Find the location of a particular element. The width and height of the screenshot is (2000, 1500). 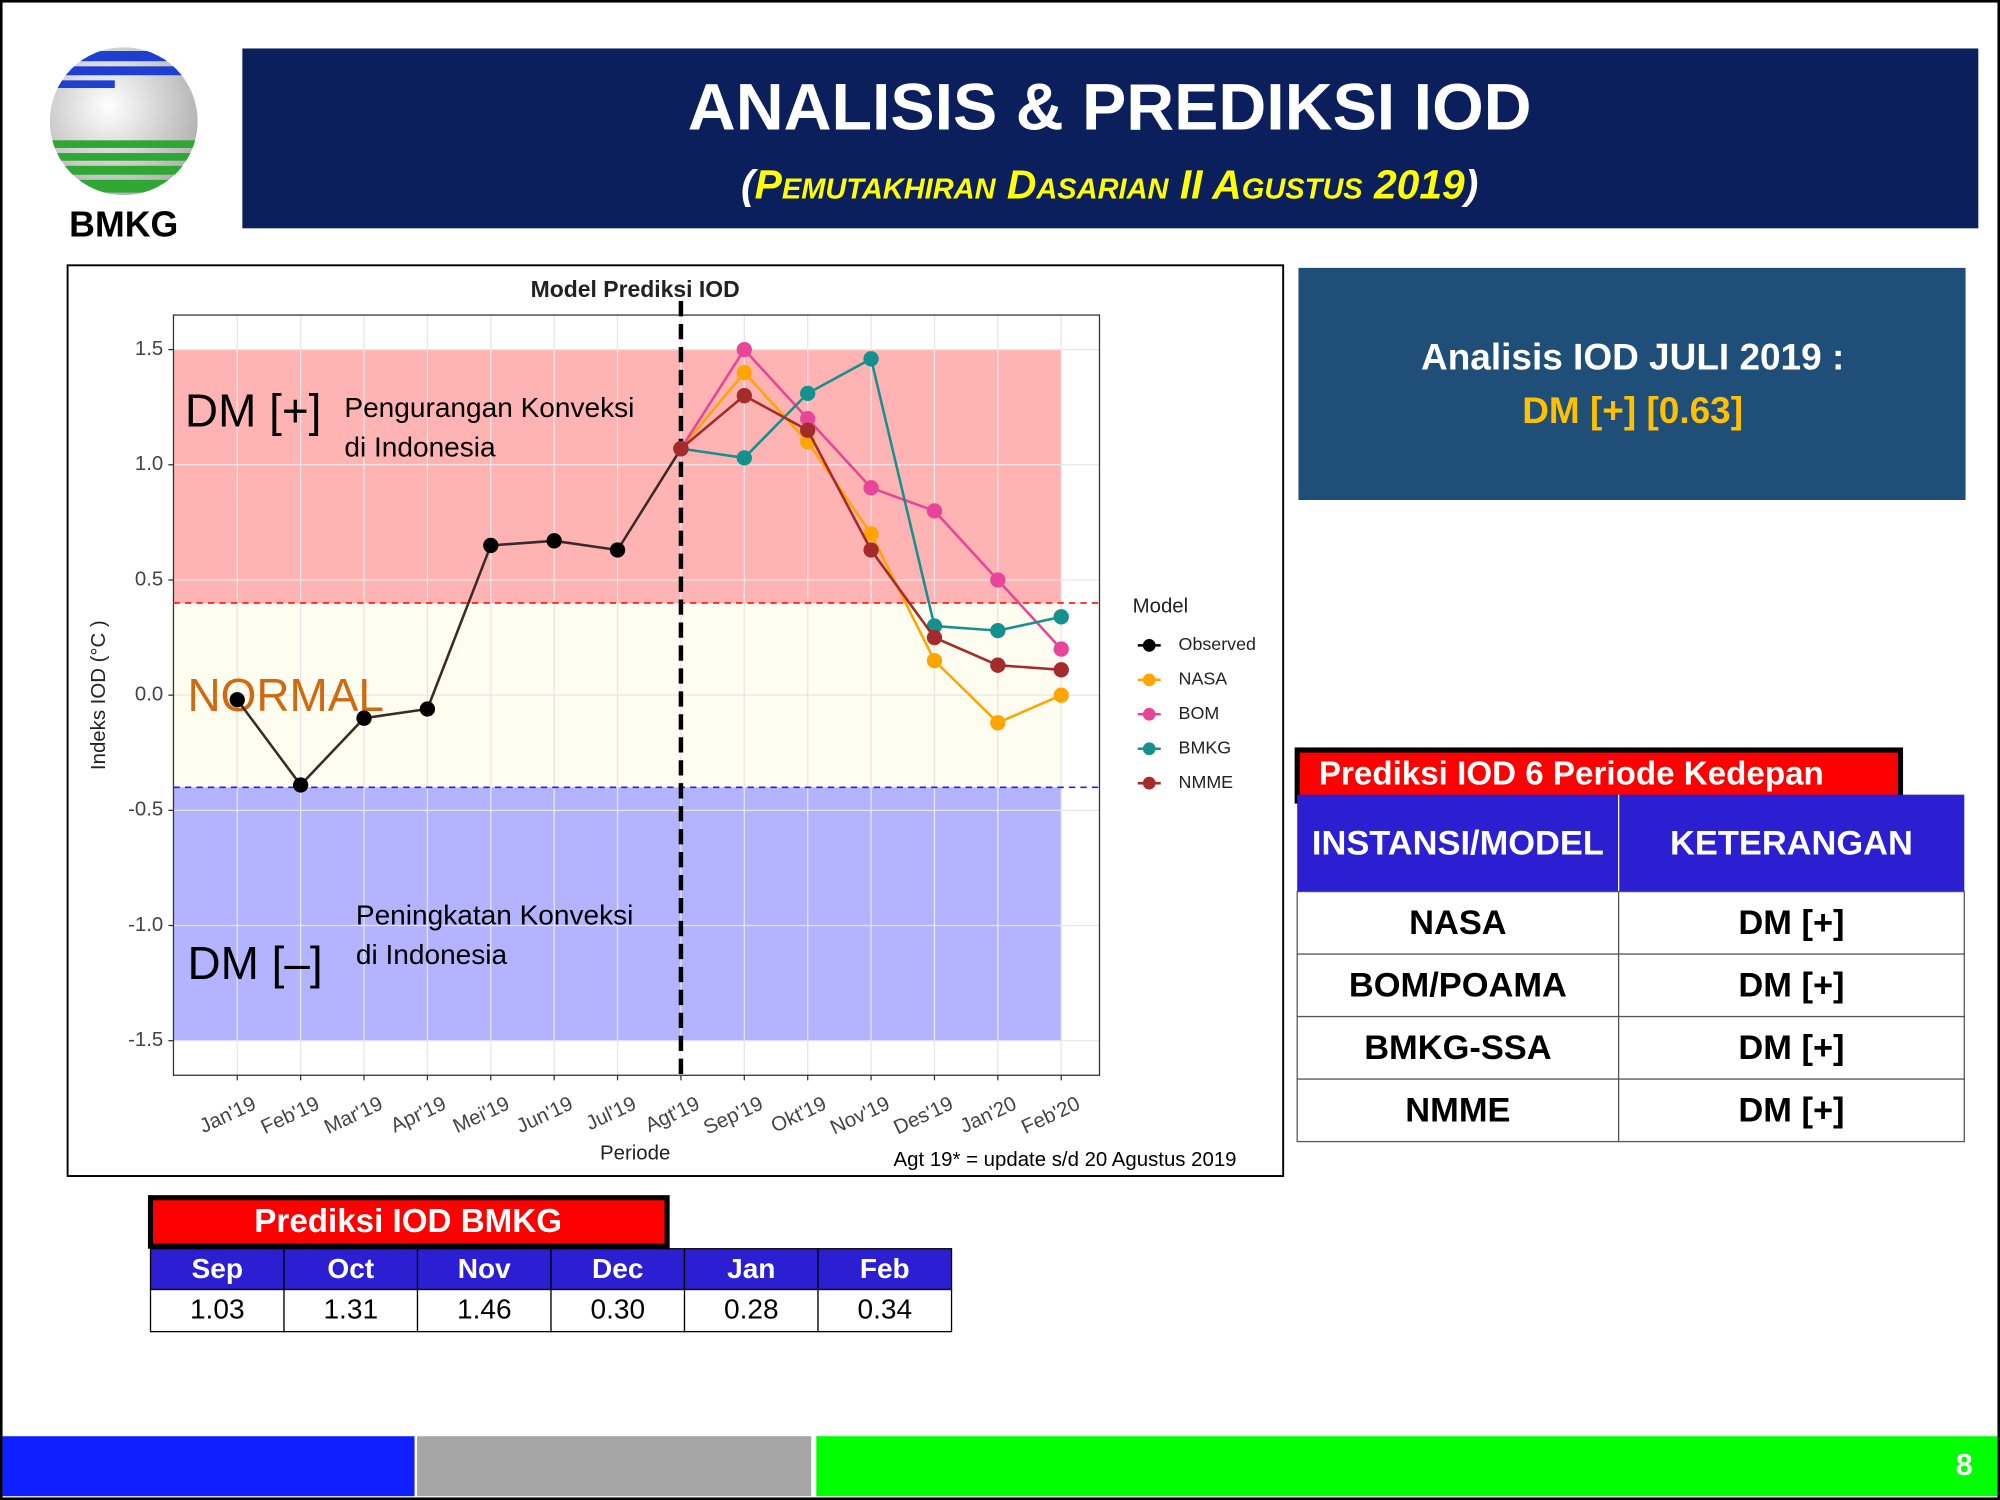

analysis-box is located at coordinates (1632, 383).